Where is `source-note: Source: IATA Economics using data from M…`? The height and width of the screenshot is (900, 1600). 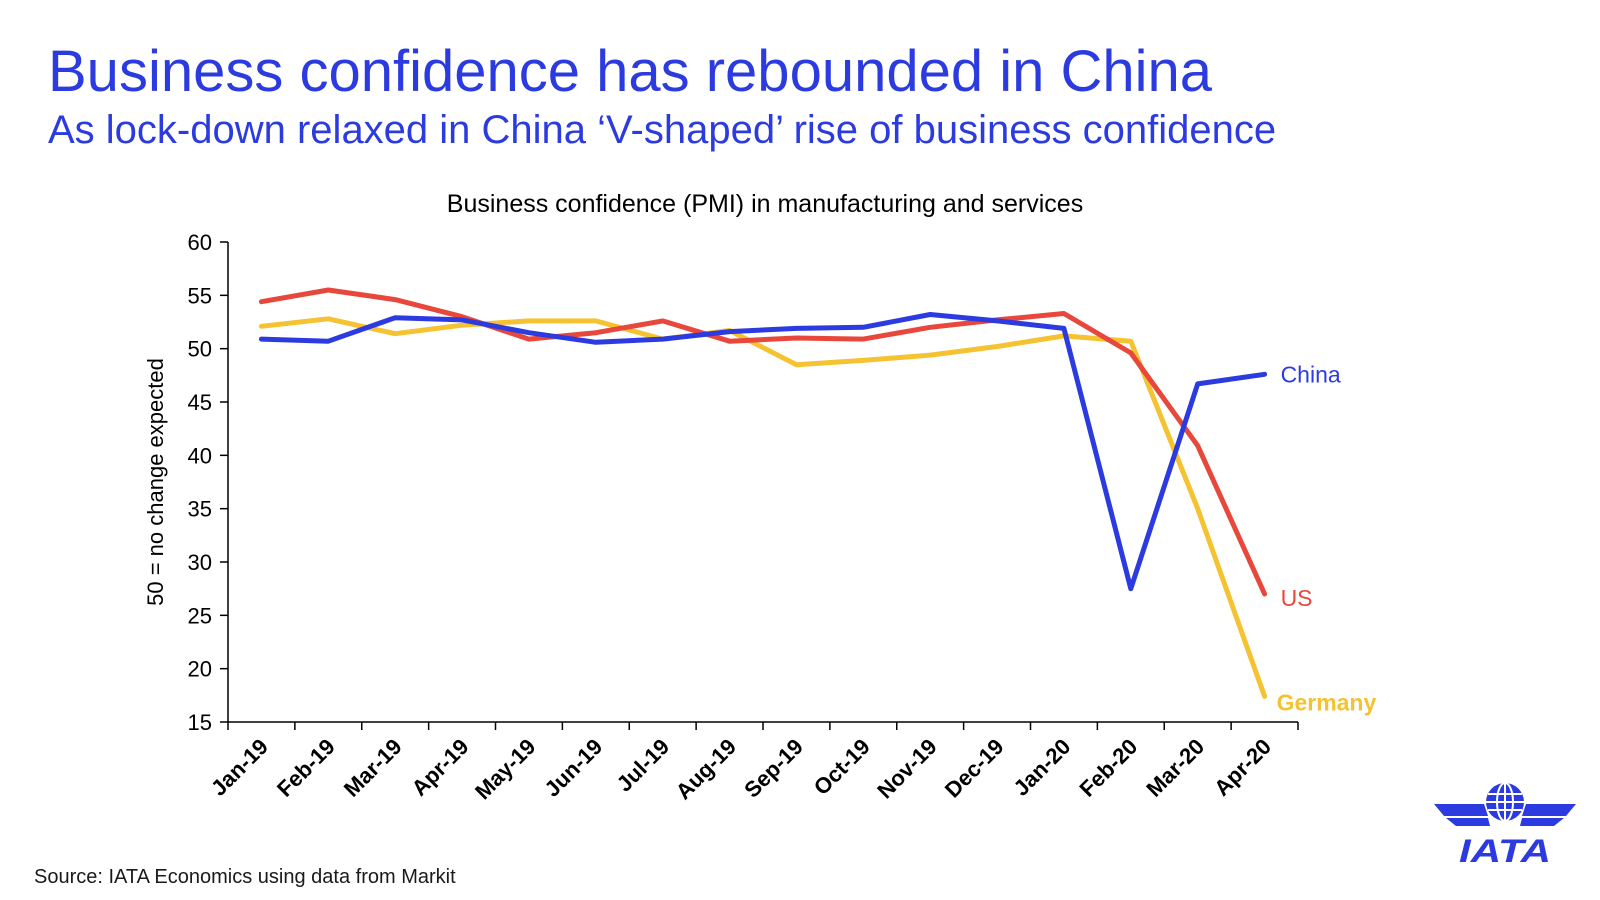
source-note: Source: IATA Economics using data from M… is located at coordinates (245, 877).